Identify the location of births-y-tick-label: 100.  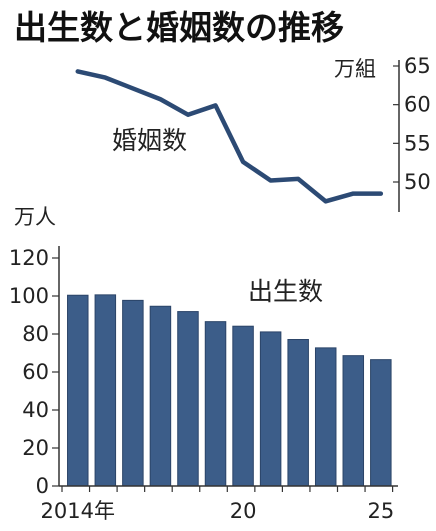
(29, 296).